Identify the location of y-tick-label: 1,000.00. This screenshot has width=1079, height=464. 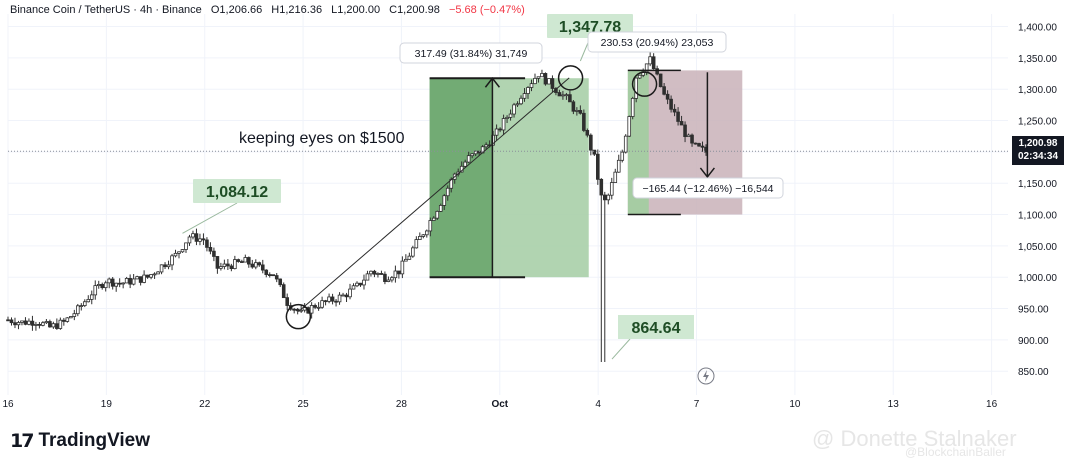
(1037, 278).